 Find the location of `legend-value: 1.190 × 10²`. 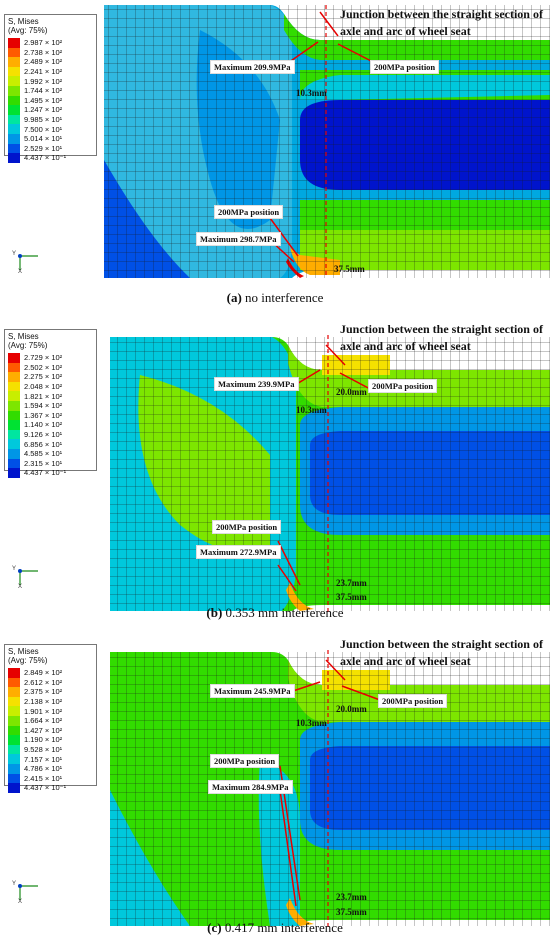

legend-value: 1.190 × 10² is located at coordinates (43, 740).